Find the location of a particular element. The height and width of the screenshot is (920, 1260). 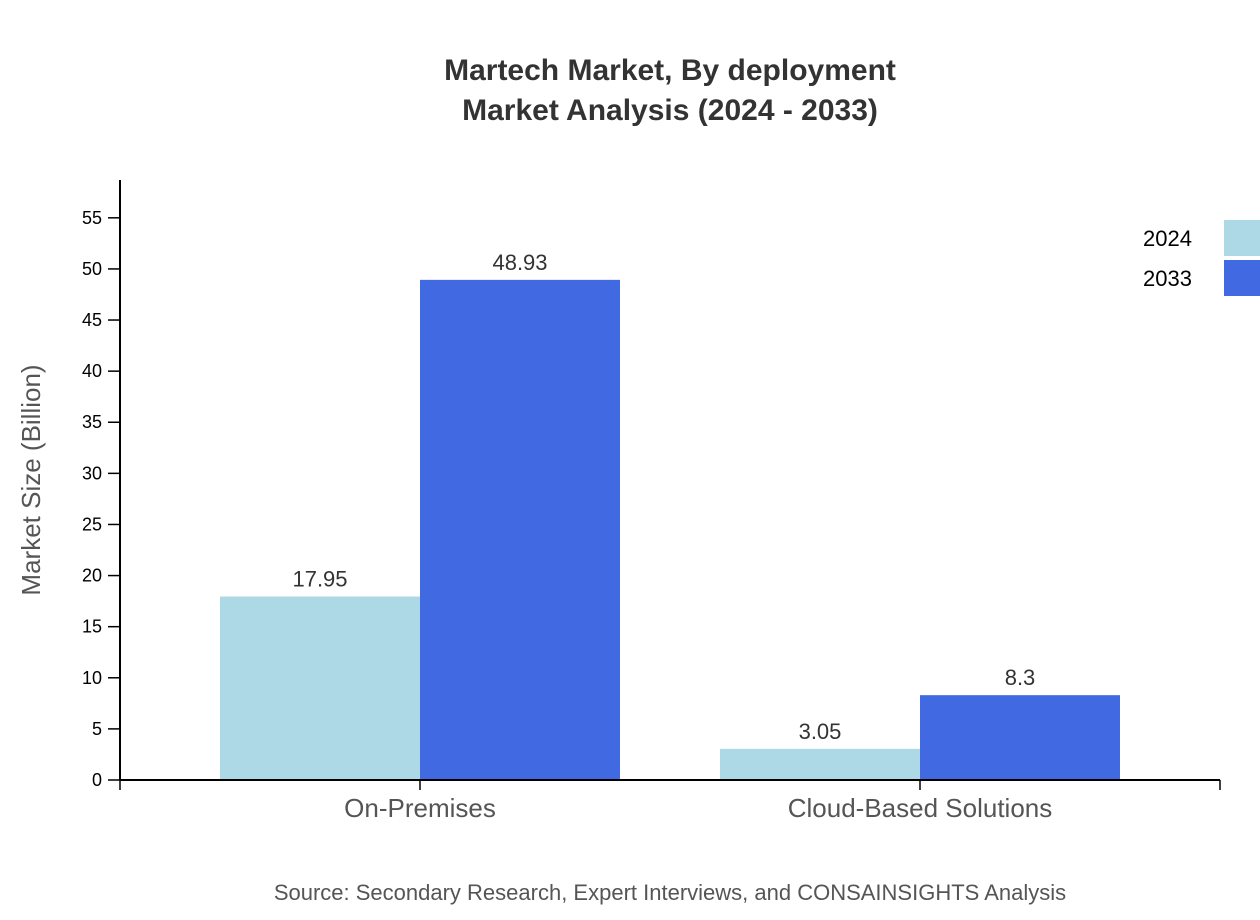

x-tick-label: On-Premises is located at coordinates (420, 808).